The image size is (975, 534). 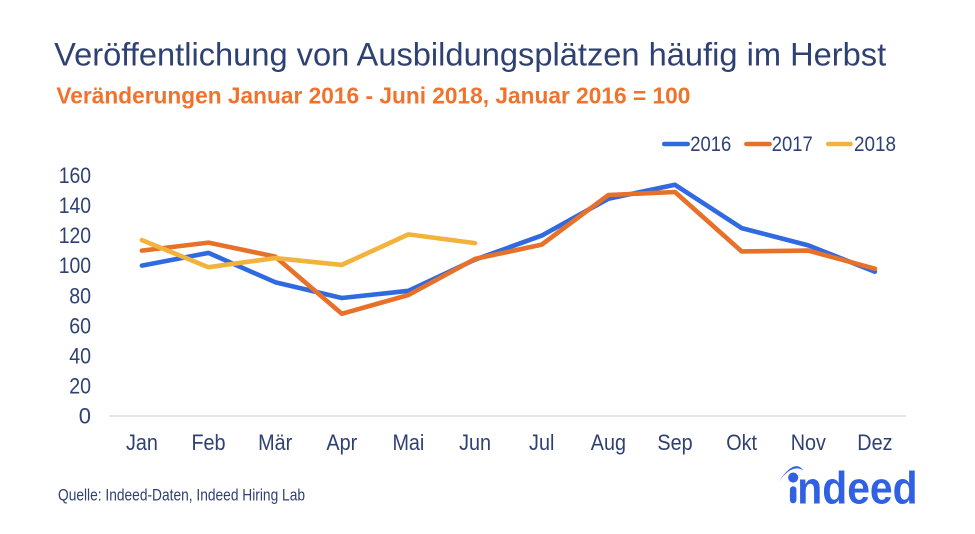 What do you see at coordinates (75, 235) in the screenshot?
I see `svg-text: 120` at bounding box center [75, 235].